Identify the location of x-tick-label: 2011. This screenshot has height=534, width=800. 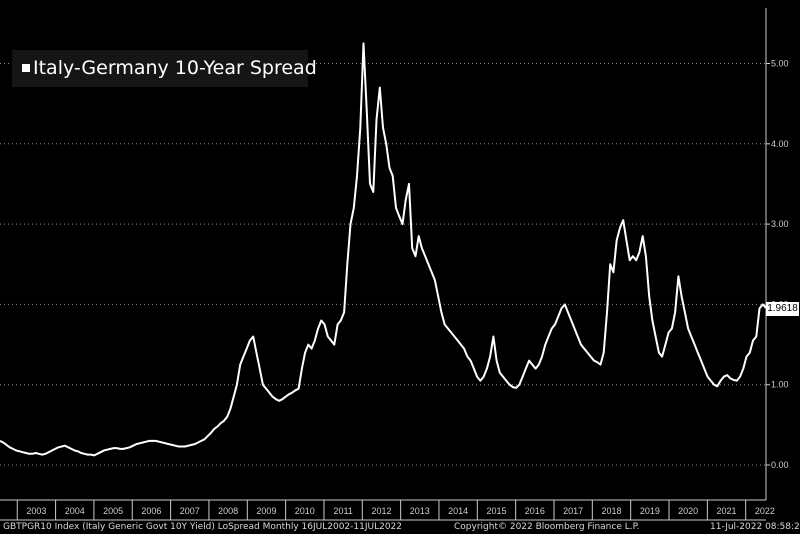
(342, 511).